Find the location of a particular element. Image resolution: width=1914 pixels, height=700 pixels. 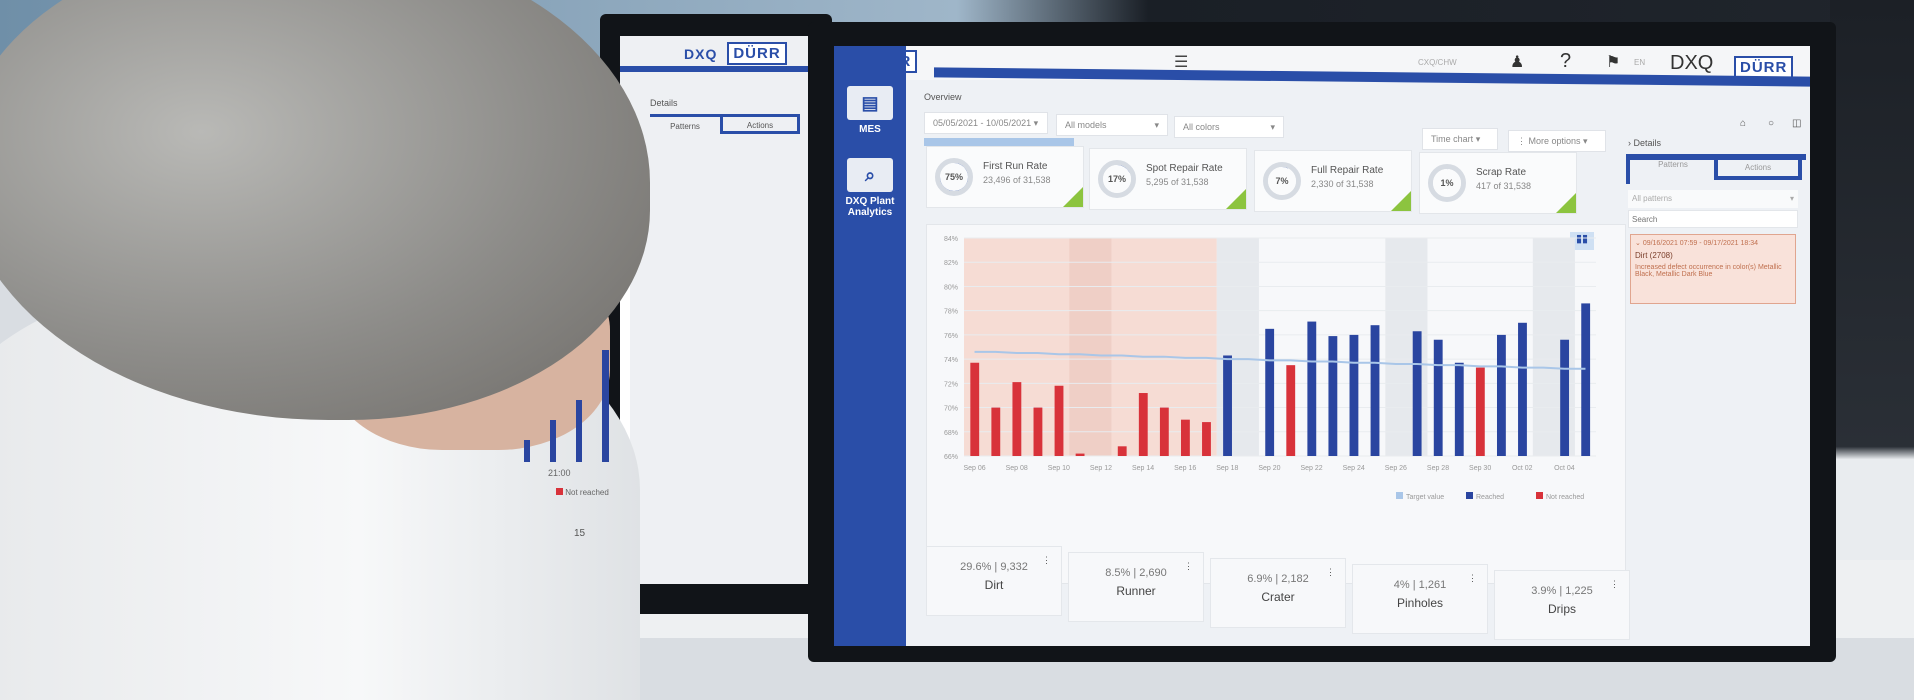

x-tick-label: Oct 04 is located at coordinates (1564, 468).